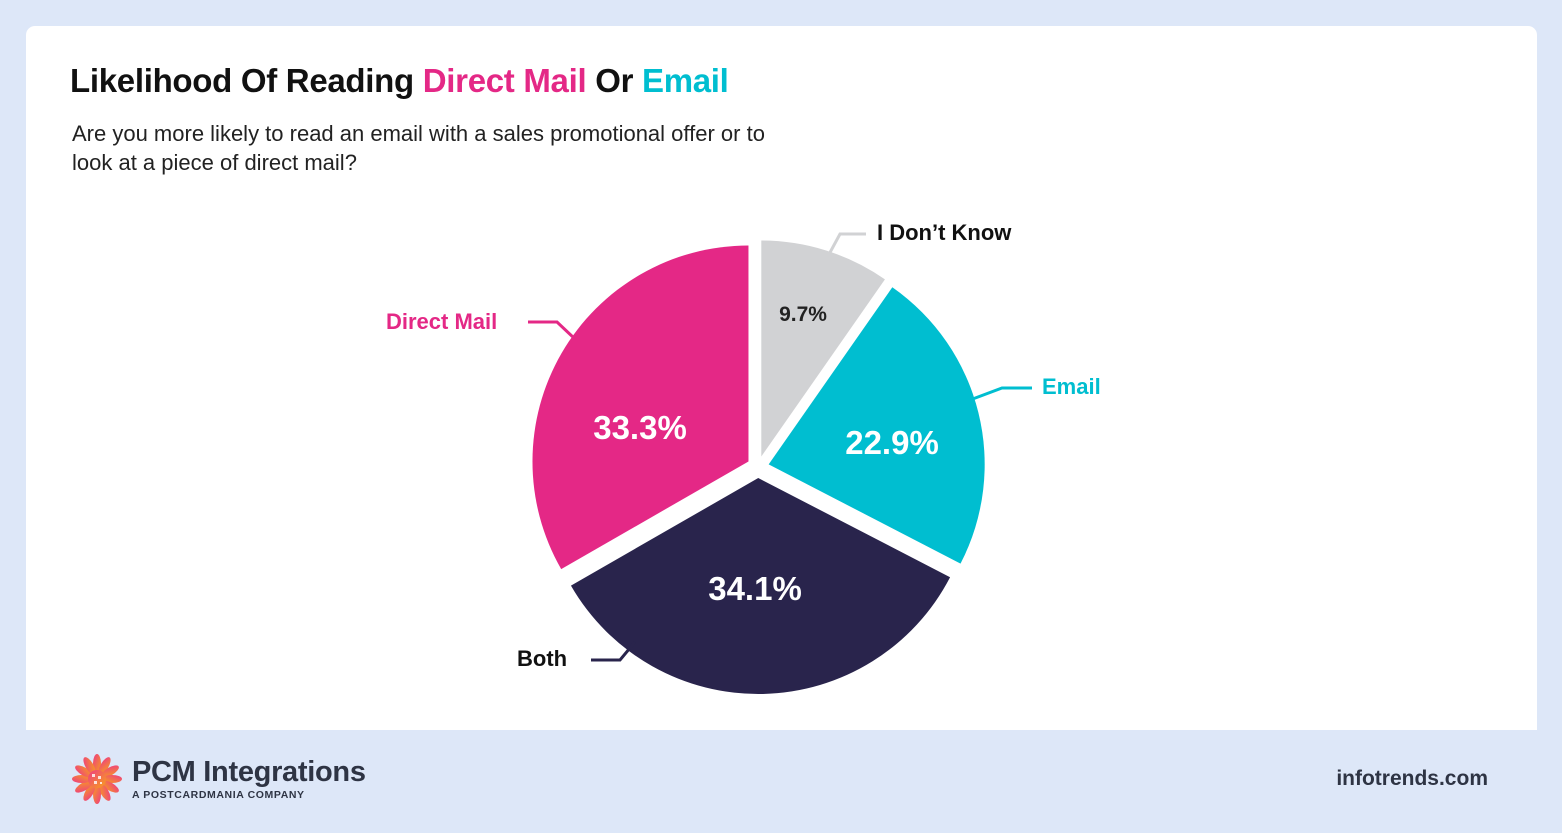  What do you see at coordinates (614, 80) in the screenshot?
I see `title-or: Or` at bounding box center [614, 80].